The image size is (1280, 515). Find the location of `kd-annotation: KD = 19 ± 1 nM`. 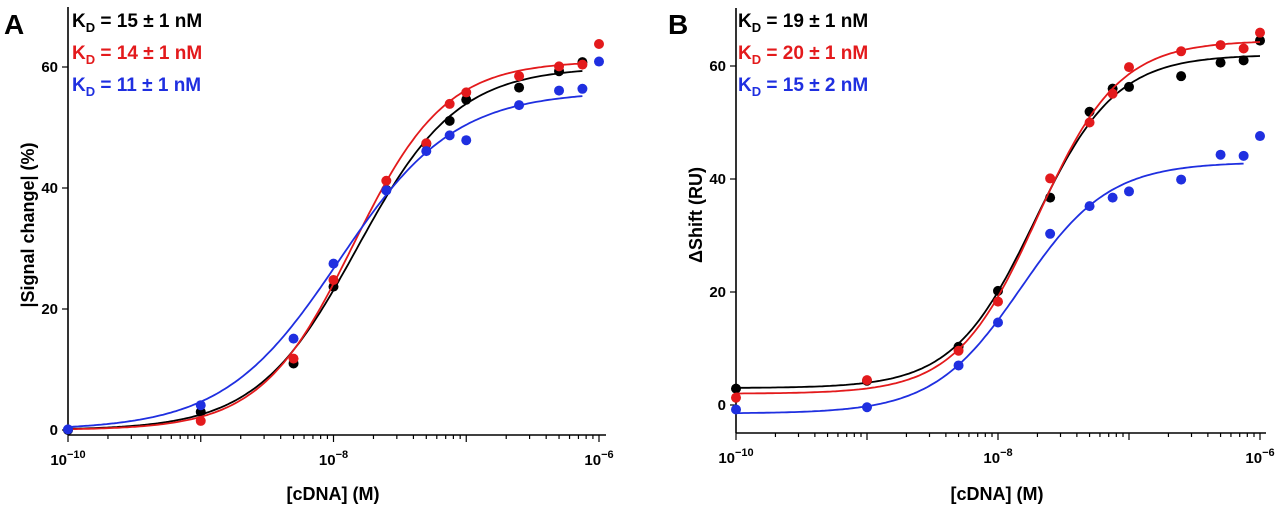

kd-annotation: KD = 19 ± 1 nM is located at coordinates (803, 23).